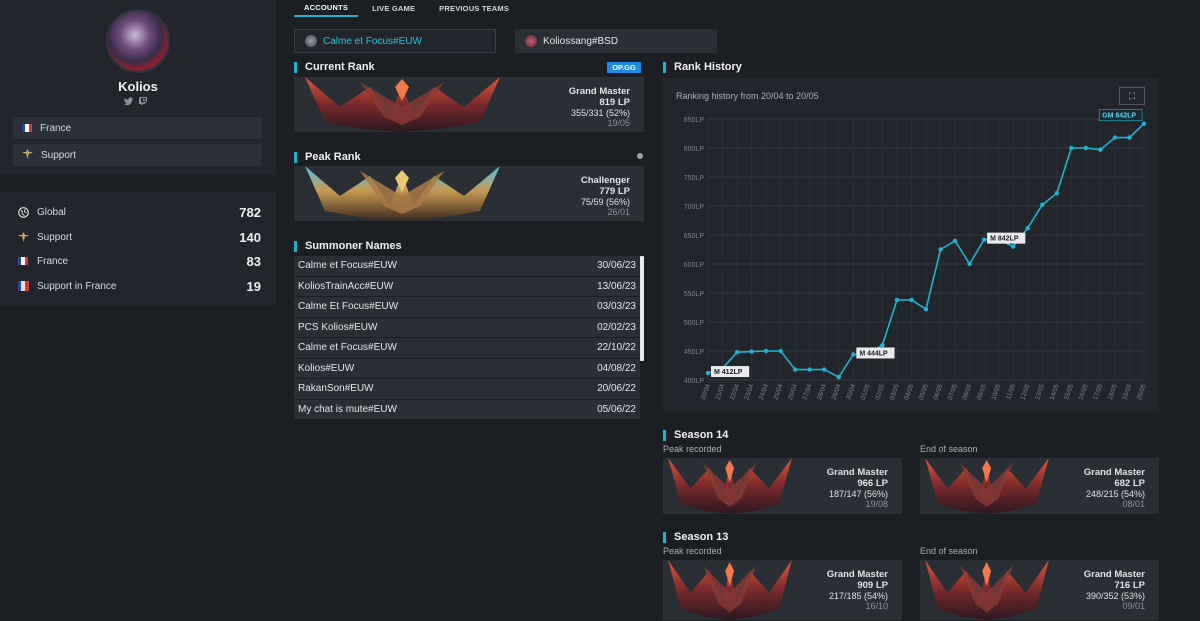 The height and width of the screenshot is (621, 1200). What do you see at coordinates (253, 286) in the screenshot?
I see `stat-value: 19` at bounding box center [253, 286].